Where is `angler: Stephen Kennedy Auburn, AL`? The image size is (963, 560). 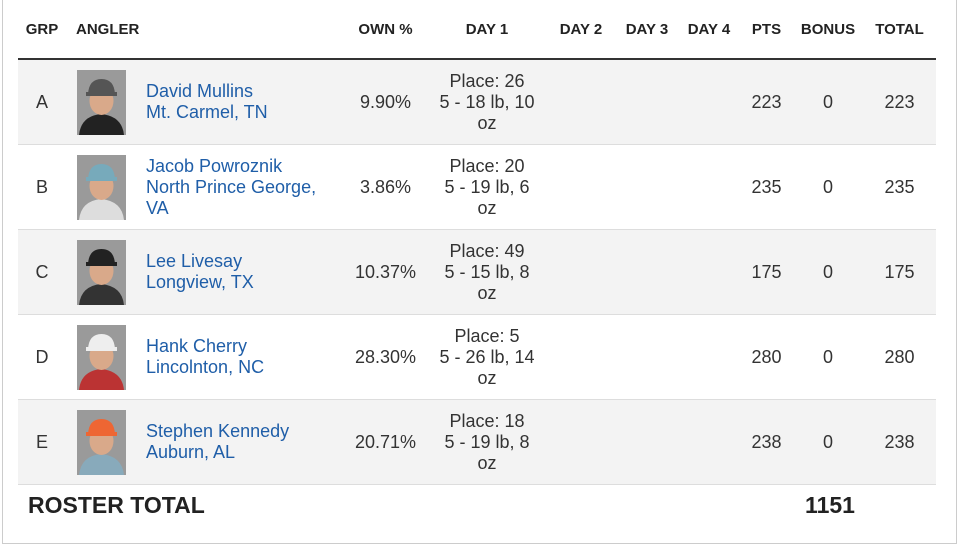 angler: Stephen Kennedy Auburn, AL is located at coordinates (204, 442).